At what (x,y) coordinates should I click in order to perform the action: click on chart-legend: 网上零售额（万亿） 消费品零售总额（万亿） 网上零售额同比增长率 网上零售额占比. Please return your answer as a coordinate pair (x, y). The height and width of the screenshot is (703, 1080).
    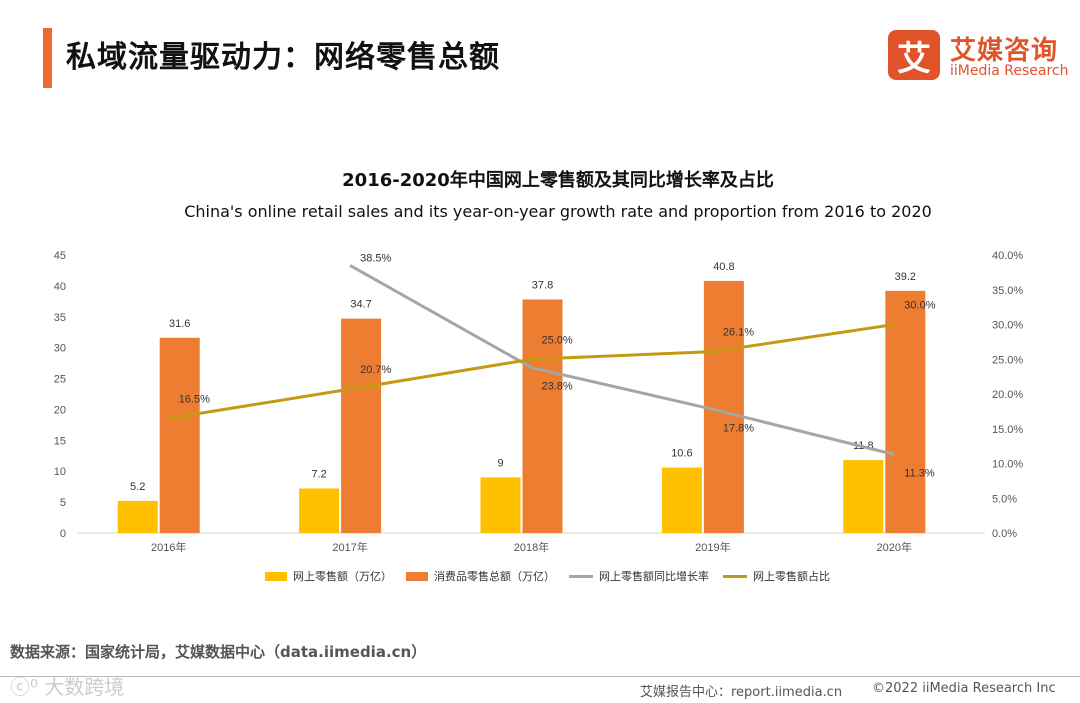
    Looking at the image, I should click on (554, 576).